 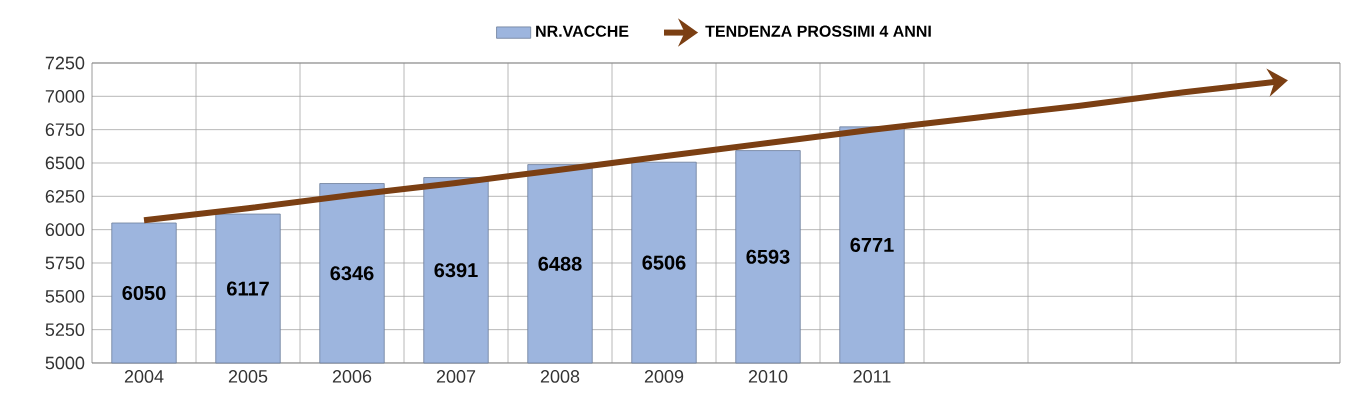 I want to click on legend-label: TENDENZA PROSSIMI 4 ANNI, so click(x=818, y=31).